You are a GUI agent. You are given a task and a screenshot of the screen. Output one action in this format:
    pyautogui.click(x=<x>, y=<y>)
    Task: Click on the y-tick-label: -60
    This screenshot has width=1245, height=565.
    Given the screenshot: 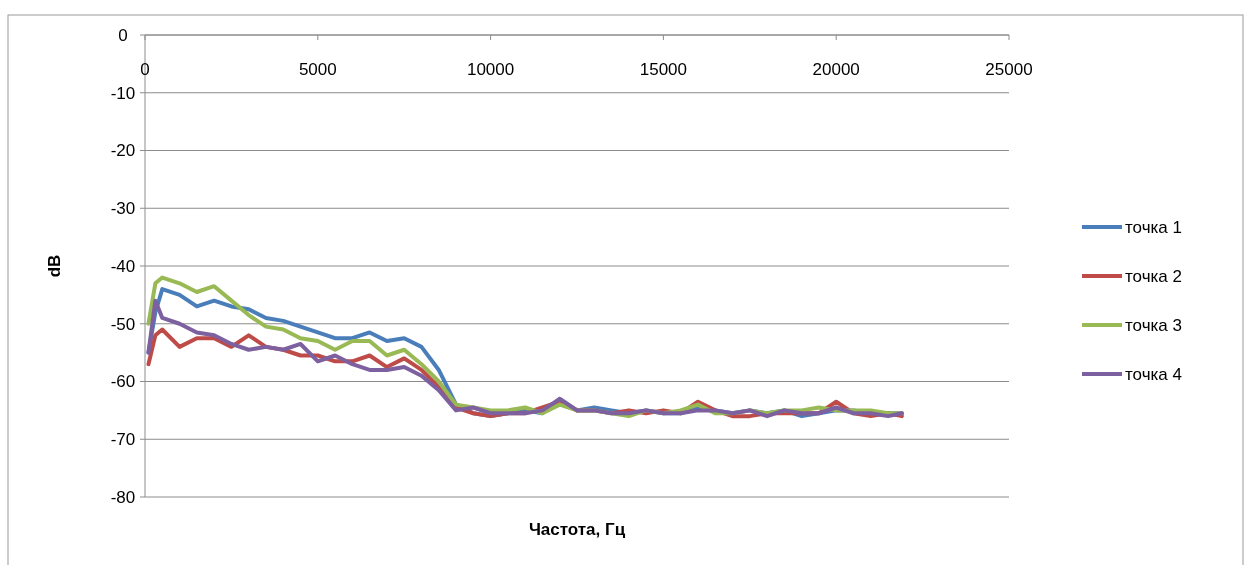 What is the action you would take?
    pyautogui.click(x=123, y=382)
    